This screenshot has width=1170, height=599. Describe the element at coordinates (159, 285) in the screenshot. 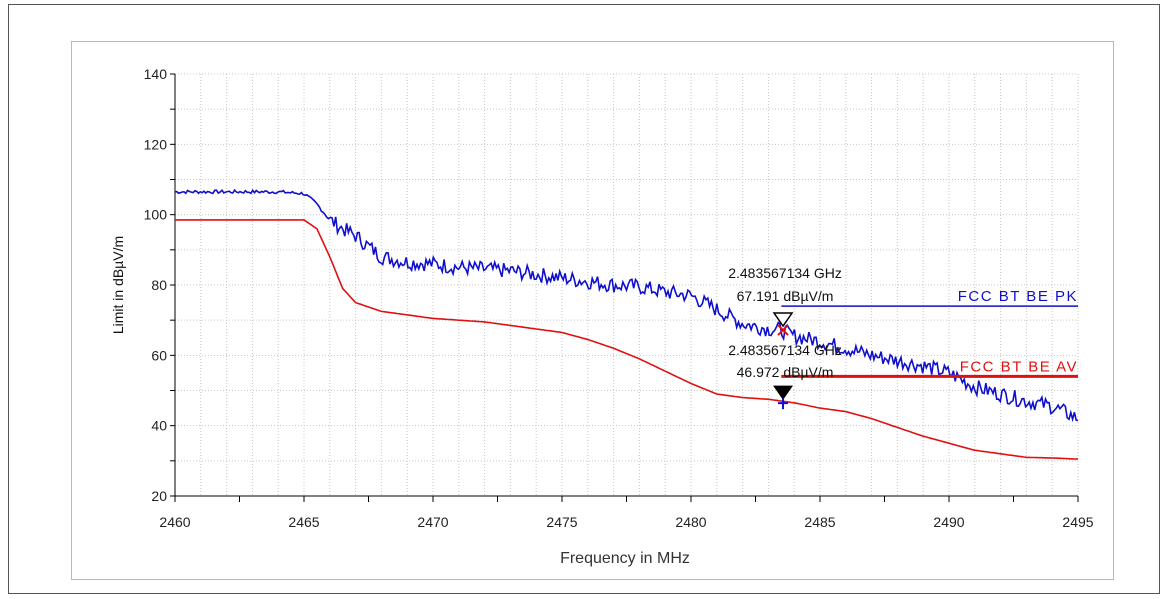

I see `y-tick-label: 80` at that location.